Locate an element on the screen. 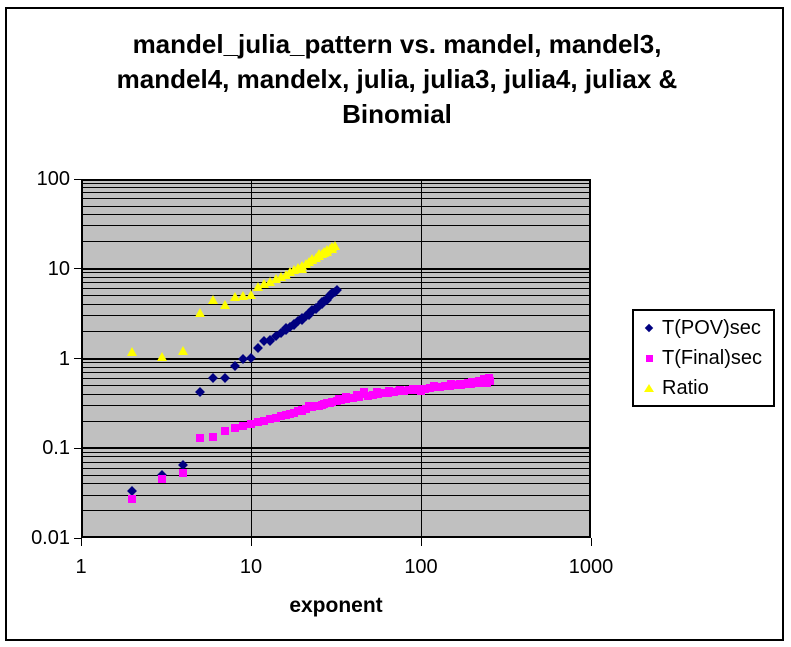  y-tick-label: 100 is located at coordinates (53, 179).